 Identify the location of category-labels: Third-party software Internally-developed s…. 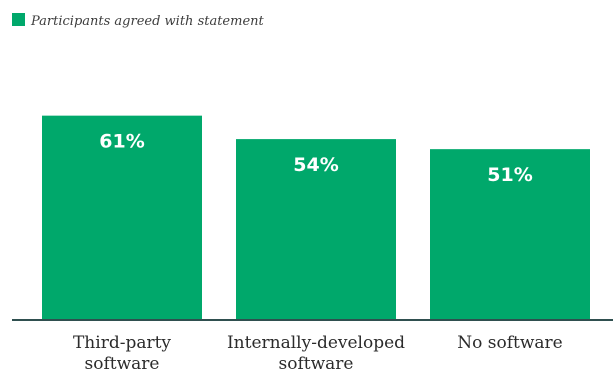
(318, 353).